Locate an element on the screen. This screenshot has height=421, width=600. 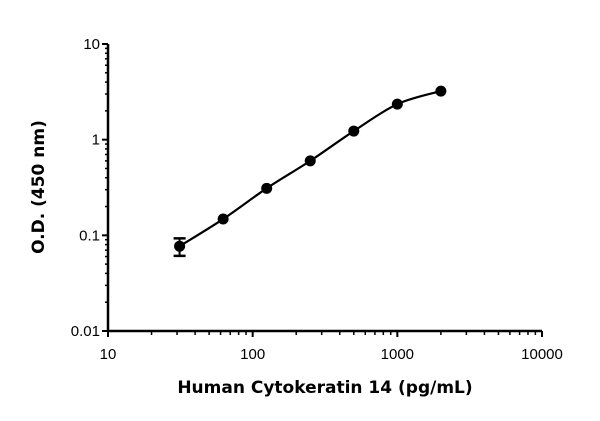
y-tick-label: 10 is located at coordinates (91, 44).